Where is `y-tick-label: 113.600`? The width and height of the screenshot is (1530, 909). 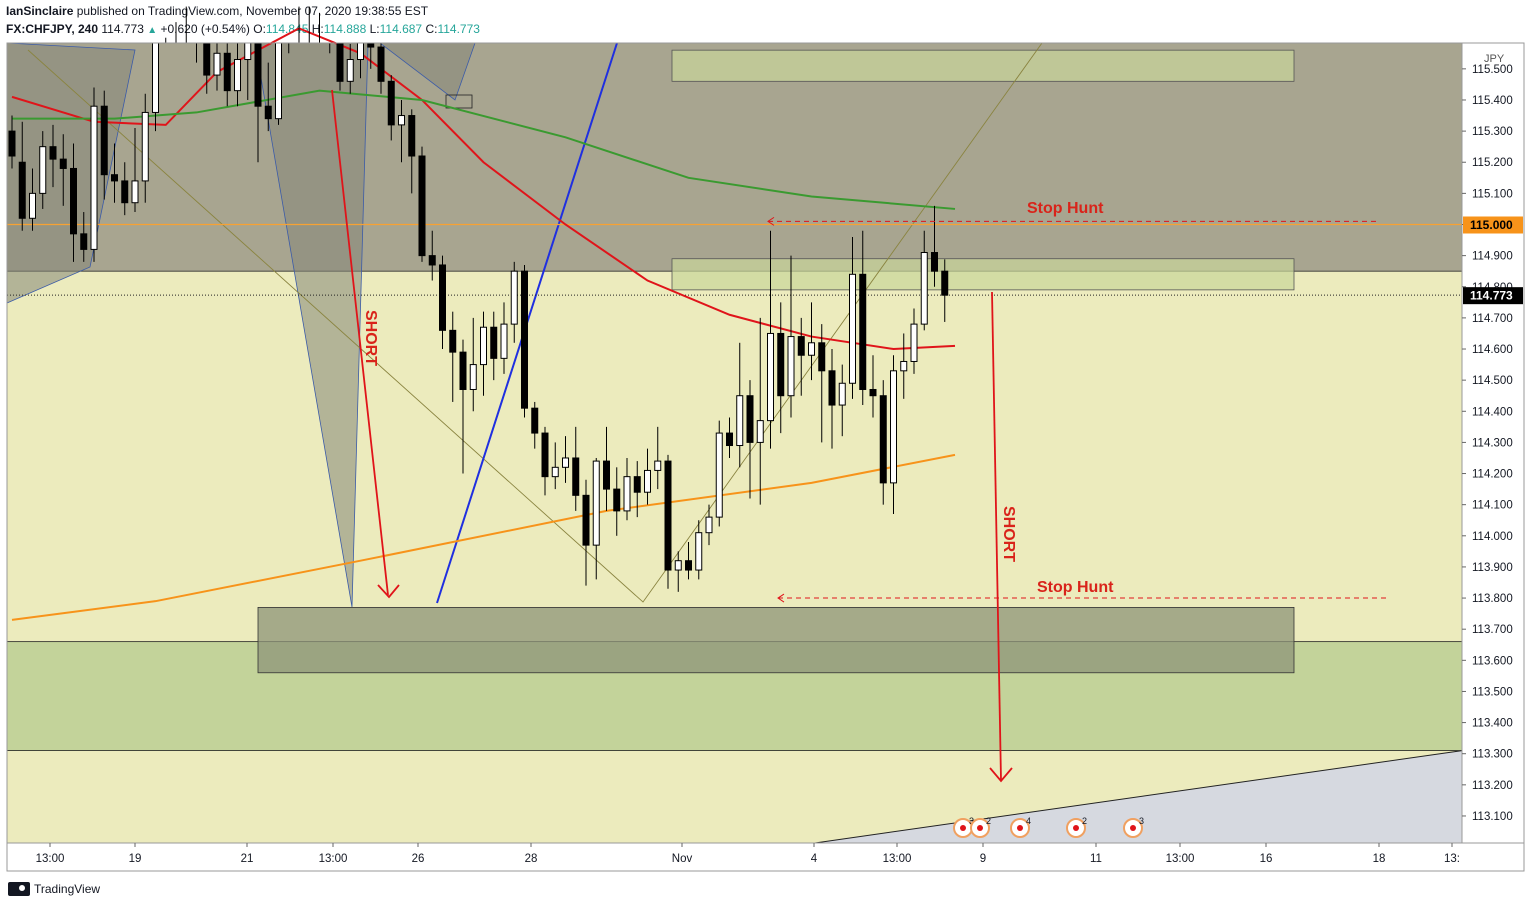 y-tick-label: 113.600 is located at coordinates (1492, 661).